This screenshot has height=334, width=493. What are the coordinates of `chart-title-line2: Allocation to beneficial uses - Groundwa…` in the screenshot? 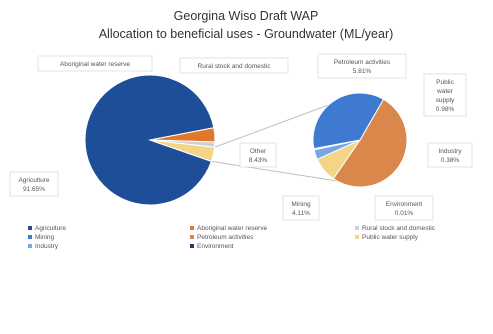 It's located at (246, 34).